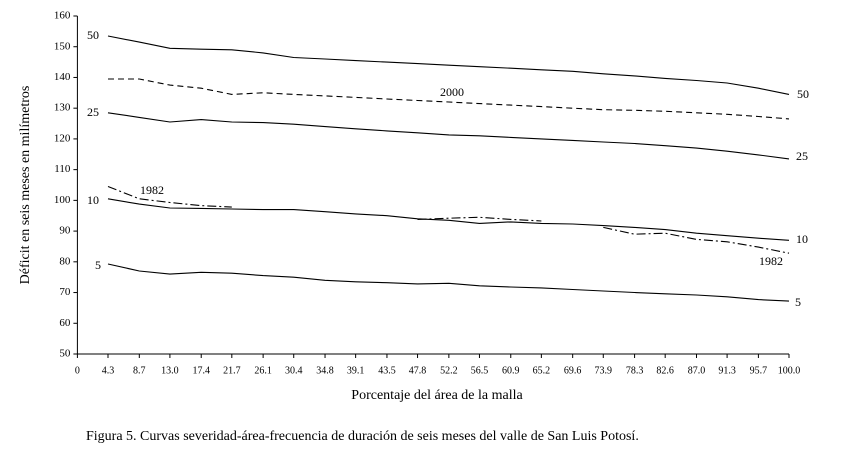 This screenshot has height=455, width=845. I want to click on x-tick-label: 8.7, so click(139, 370).